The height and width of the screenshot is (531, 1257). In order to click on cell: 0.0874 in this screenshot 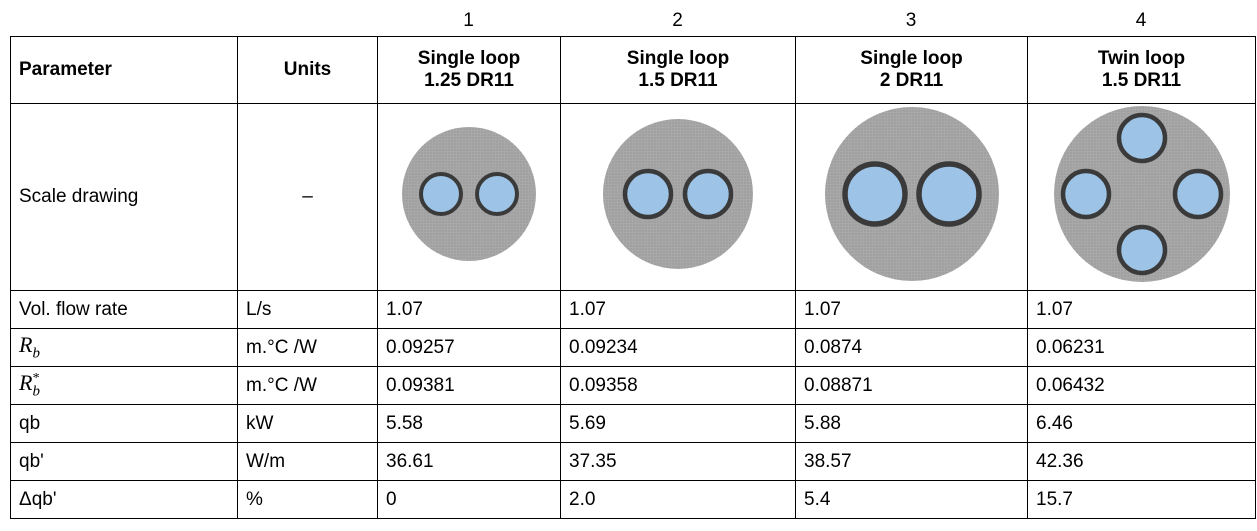, I will do `click(911, 347)`.